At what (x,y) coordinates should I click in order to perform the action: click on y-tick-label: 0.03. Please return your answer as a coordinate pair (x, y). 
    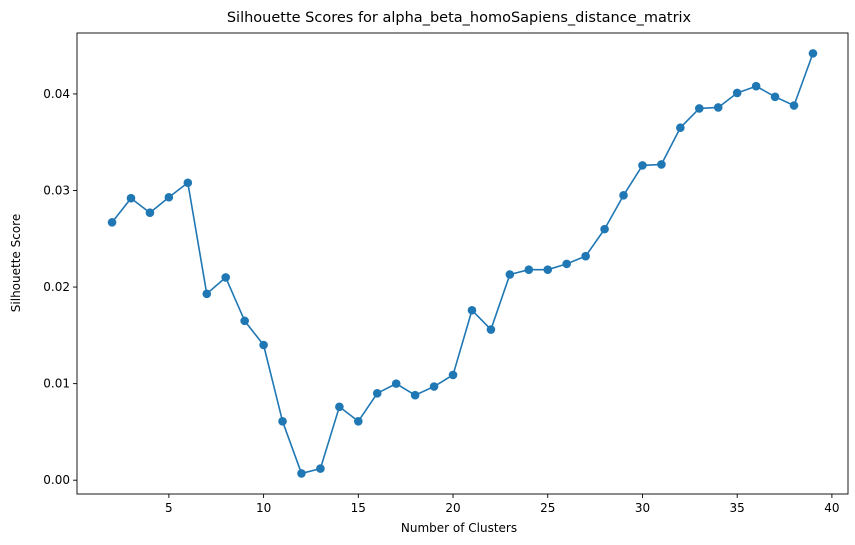
    Looking at the image, I should click on (56, 190).